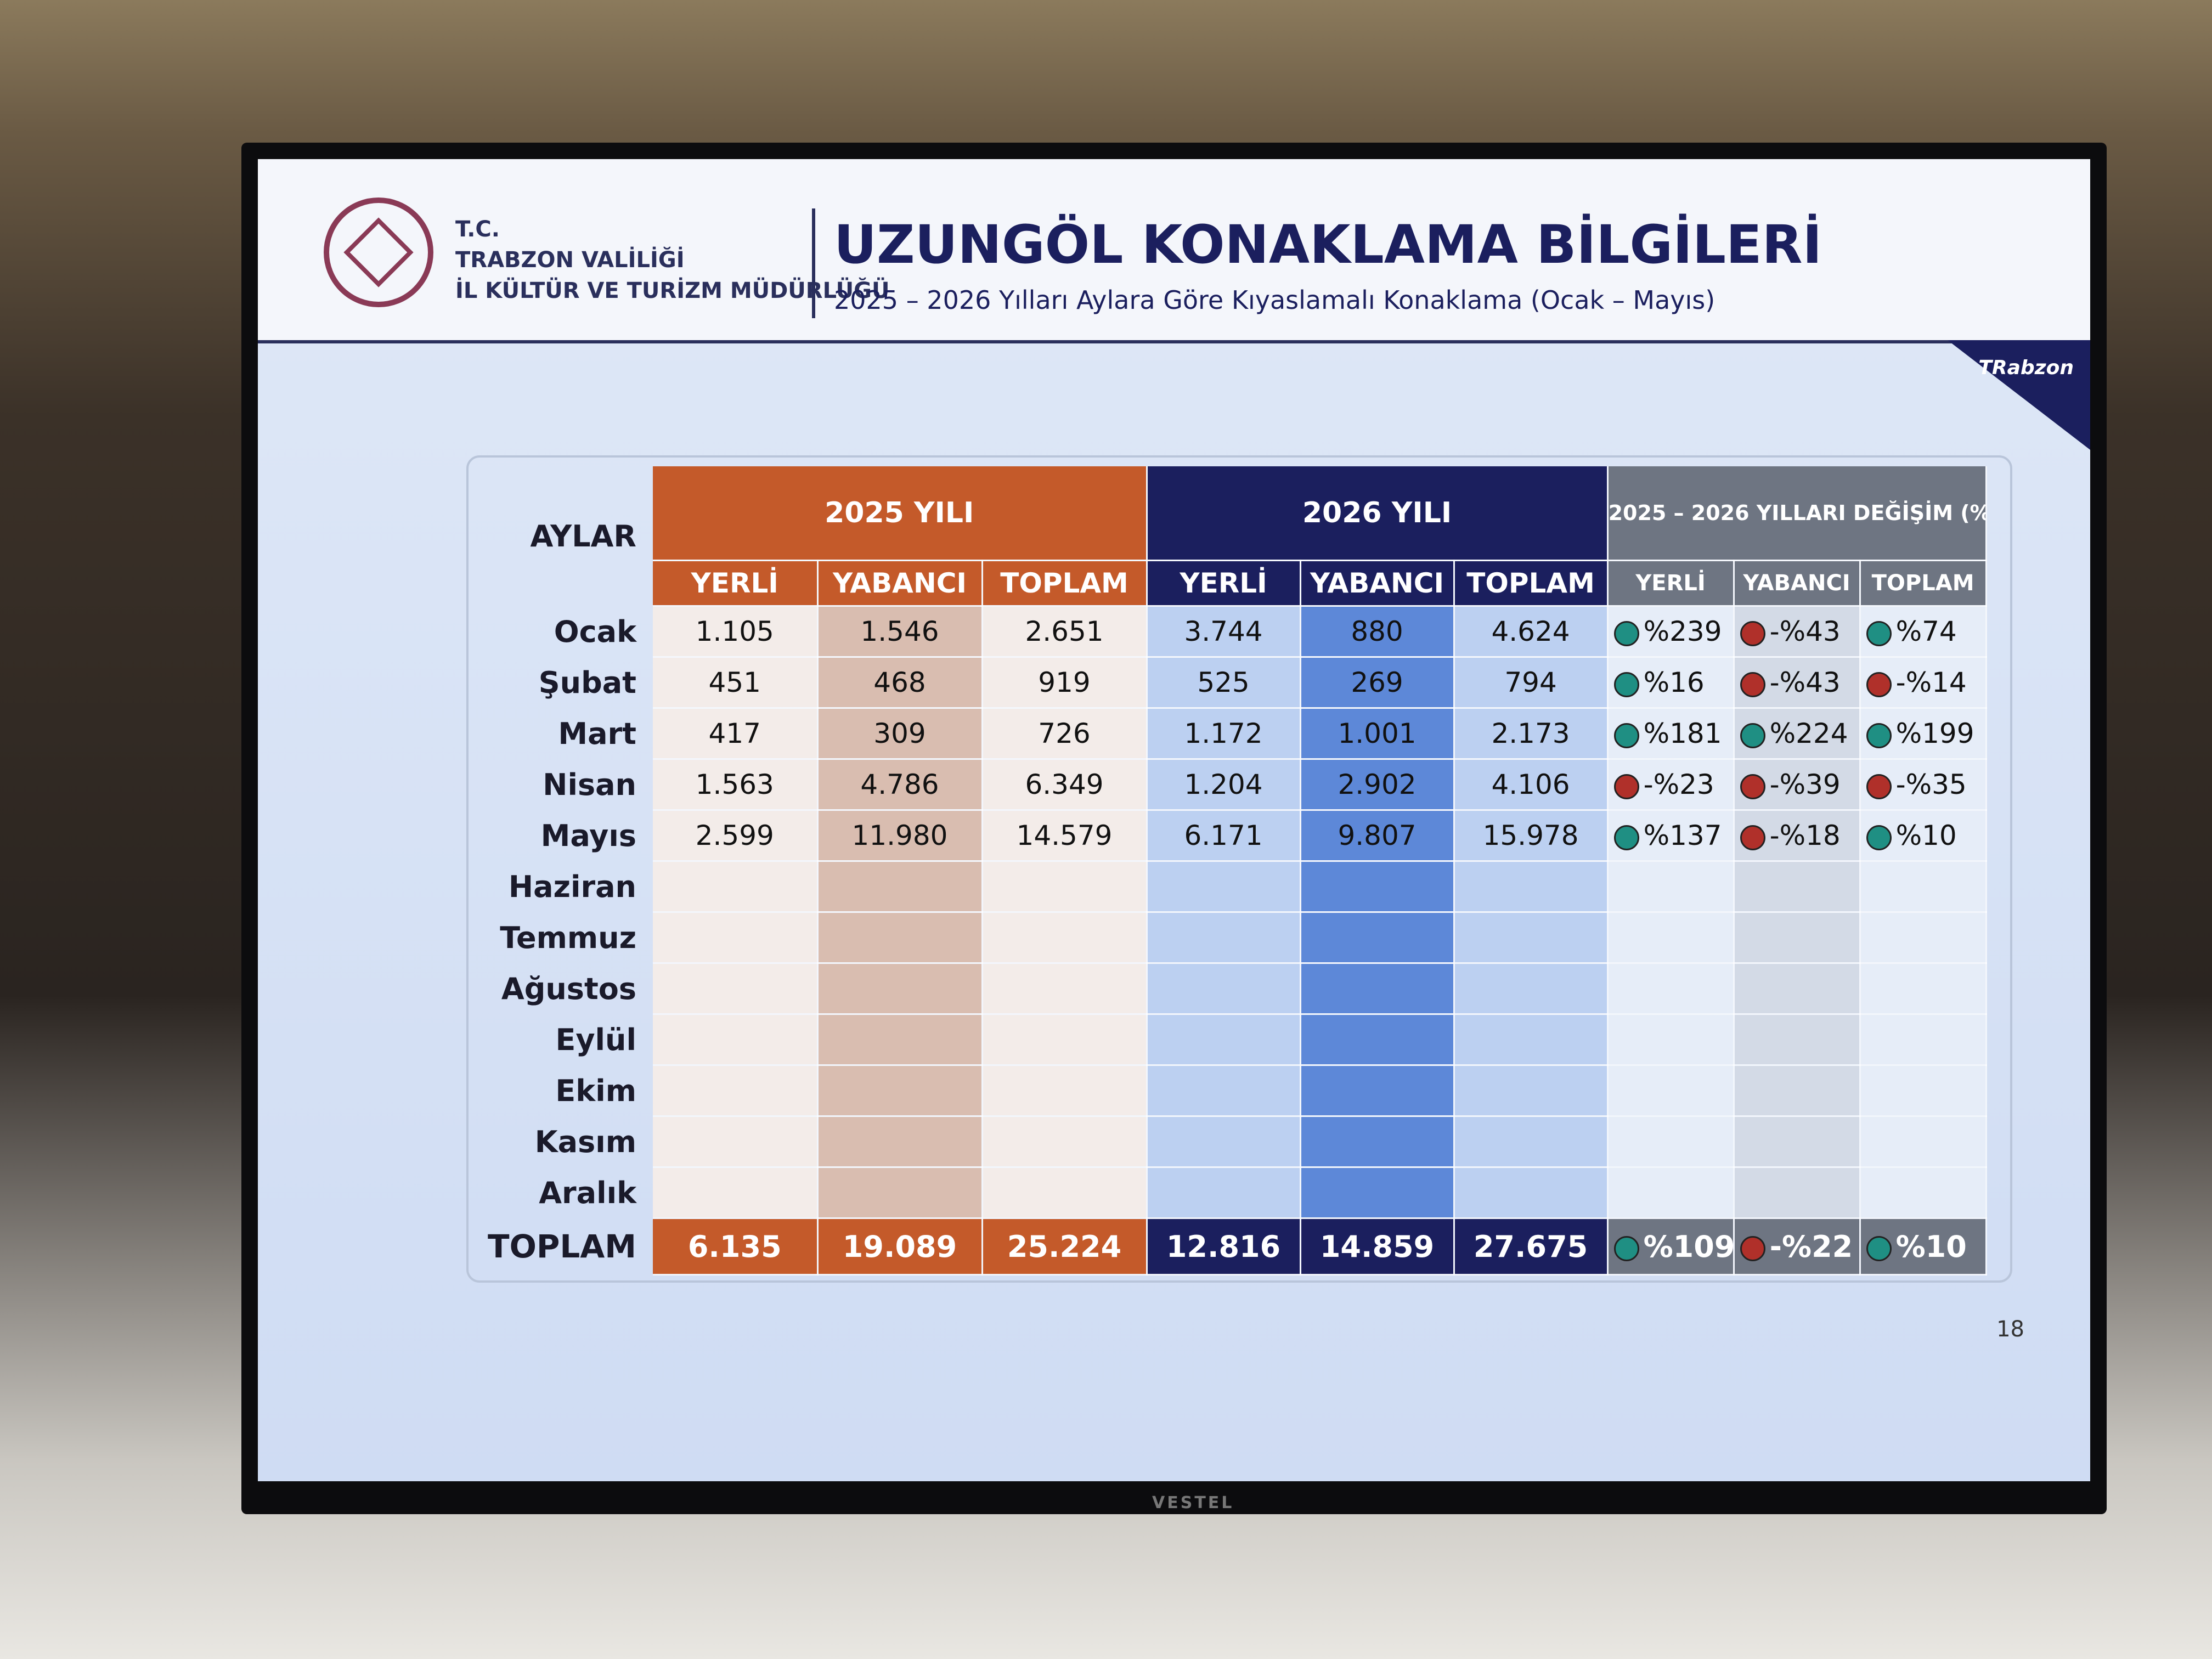 The image size is (2212, 1659). Describe the element at coordinates (1224, 1247) in the screenshot. I see `total-cell: 12.816` at that location.